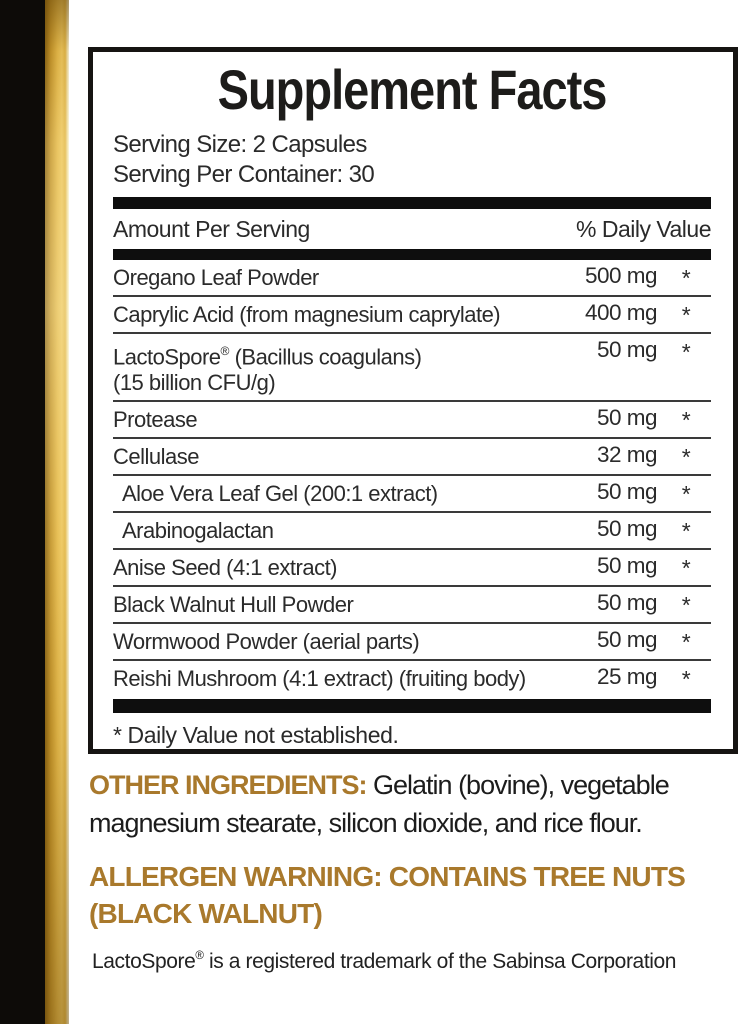 The image size is (750, 1024). I want to click on ingredient-row: Wormwood Powder (aerial parts) 50 mg *, so click(412, 643).